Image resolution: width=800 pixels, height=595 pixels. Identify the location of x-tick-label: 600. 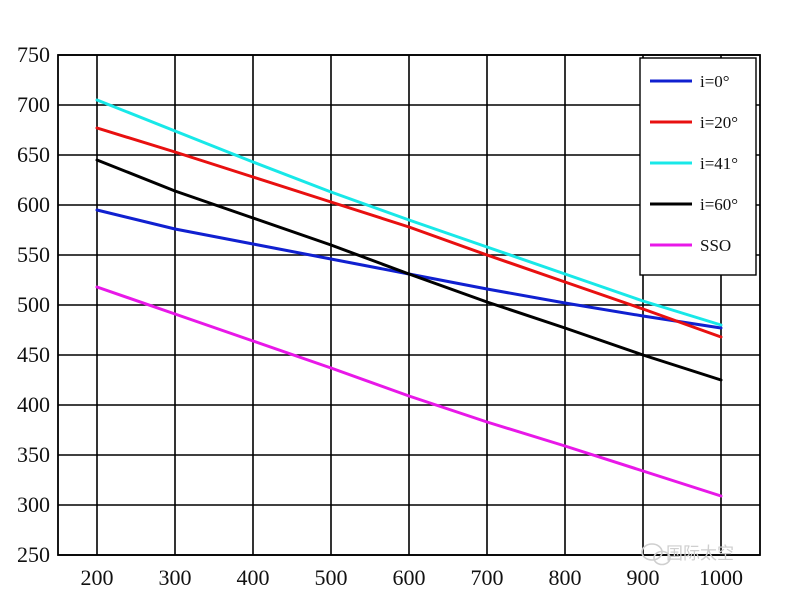
(409, 577).